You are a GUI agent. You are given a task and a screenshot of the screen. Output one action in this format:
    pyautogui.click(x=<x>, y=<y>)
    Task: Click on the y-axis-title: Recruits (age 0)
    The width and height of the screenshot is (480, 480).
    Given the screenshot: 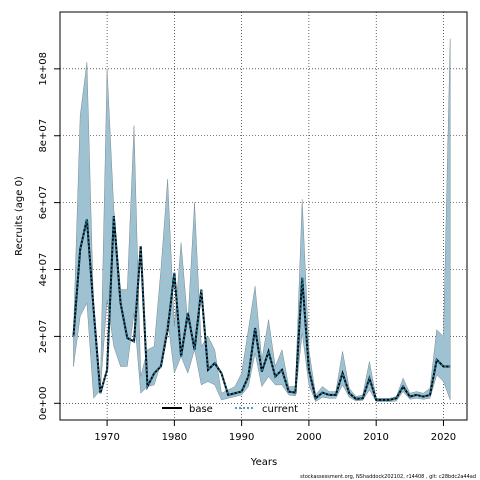 What is the action you would take?
    pyautogui.click(x=19, y=216)
    